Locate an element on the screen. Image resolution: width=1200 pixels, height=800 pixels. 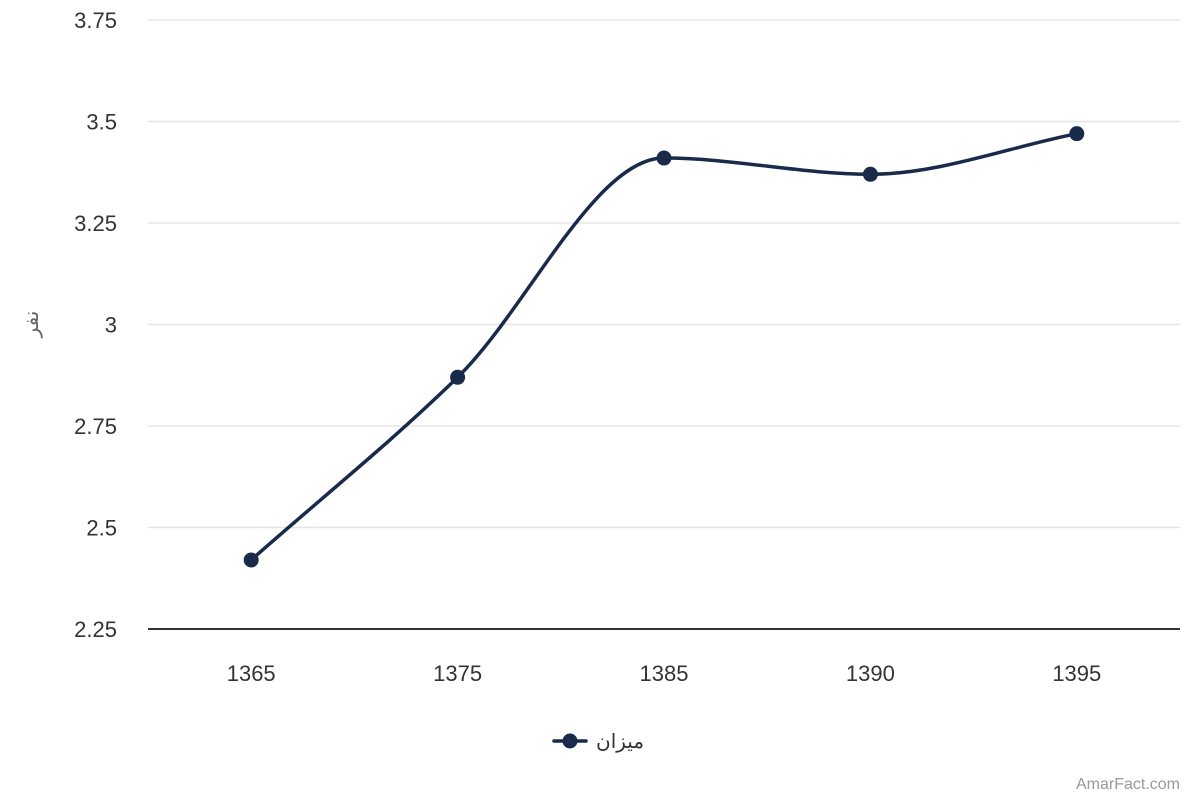
y-tick-label: 2.25 is located at coordinates (95, 629).